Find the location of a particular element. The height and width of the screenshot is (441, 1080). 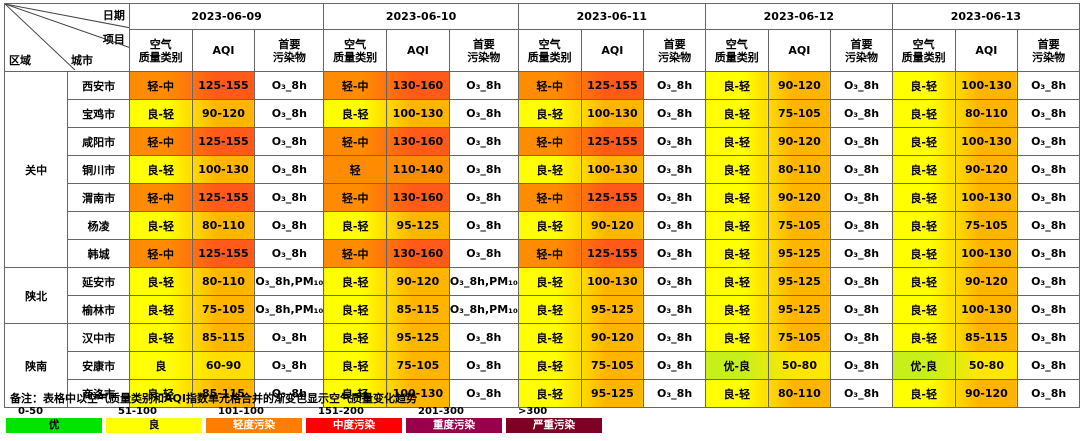

date-header: 2023-06-09 is located at coordinates (226, 16).